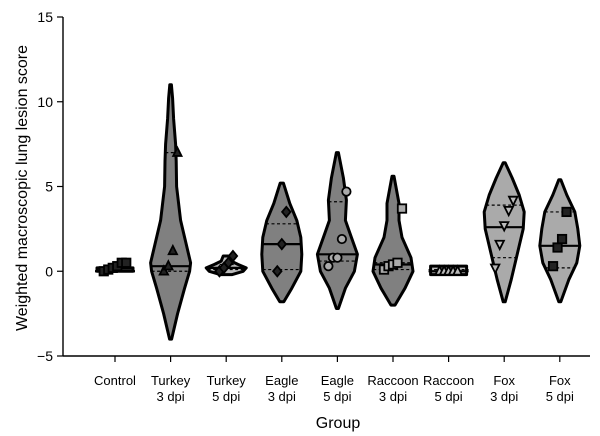 Image resolution: width=600 pixels, height=436 pixels. What do you see at coordinates (45, 102) in the screenshot?
I see `y-tick-label: 10` at bounding box center [45, 102].